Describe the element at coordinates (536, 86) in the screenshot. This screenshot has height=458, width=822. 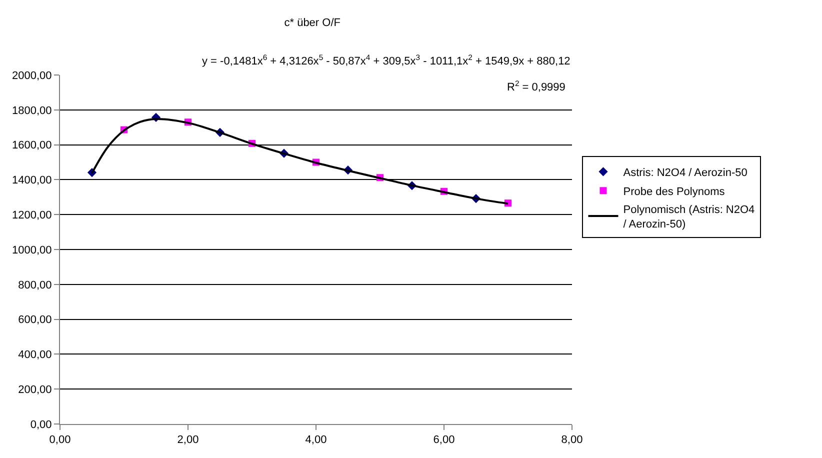
I see `annotation: R$^{2}$ = 0,9999` at that location.